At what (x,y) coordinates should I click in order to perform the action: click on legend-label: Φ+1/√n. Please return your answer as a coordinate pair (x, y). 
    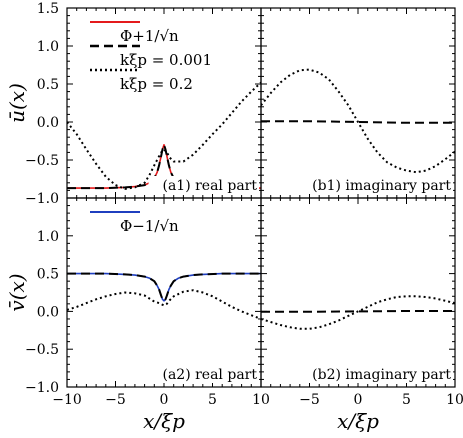
    Looking at the image, I should click on (149, 36).